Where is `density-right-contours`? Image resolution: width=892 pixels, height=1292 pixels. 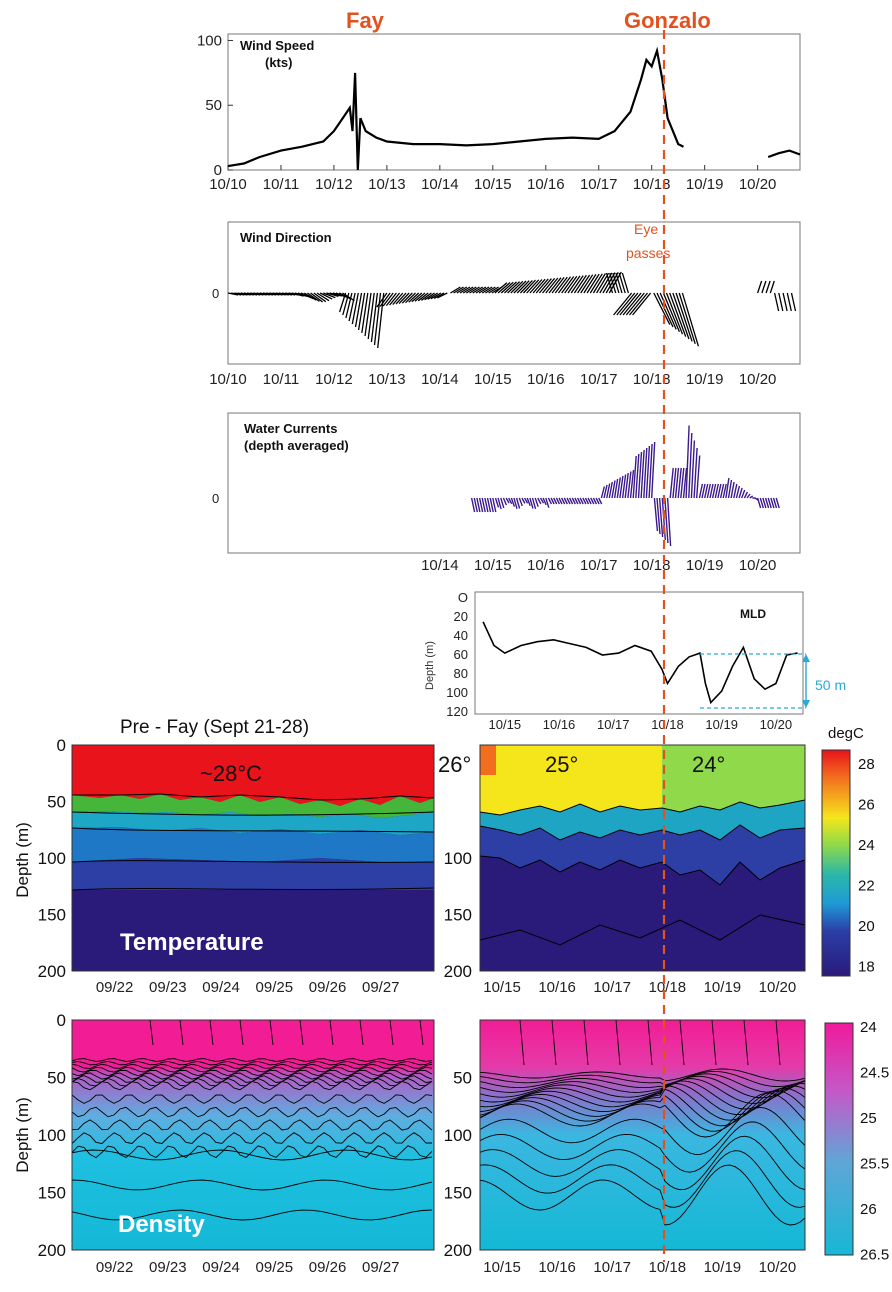
density-right-contours is located at coordinates (642, 1122).